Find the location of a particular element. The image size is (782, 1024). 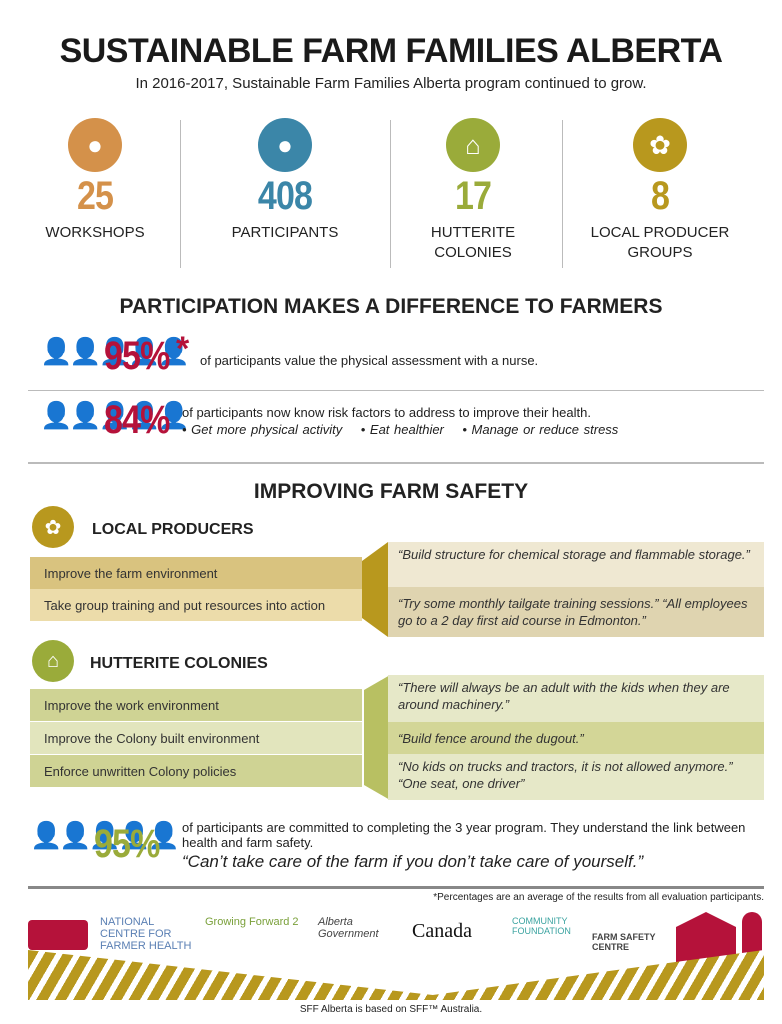

hutterite-heading: HUTTERITE COLONIES is located at coordinates (179, 663).